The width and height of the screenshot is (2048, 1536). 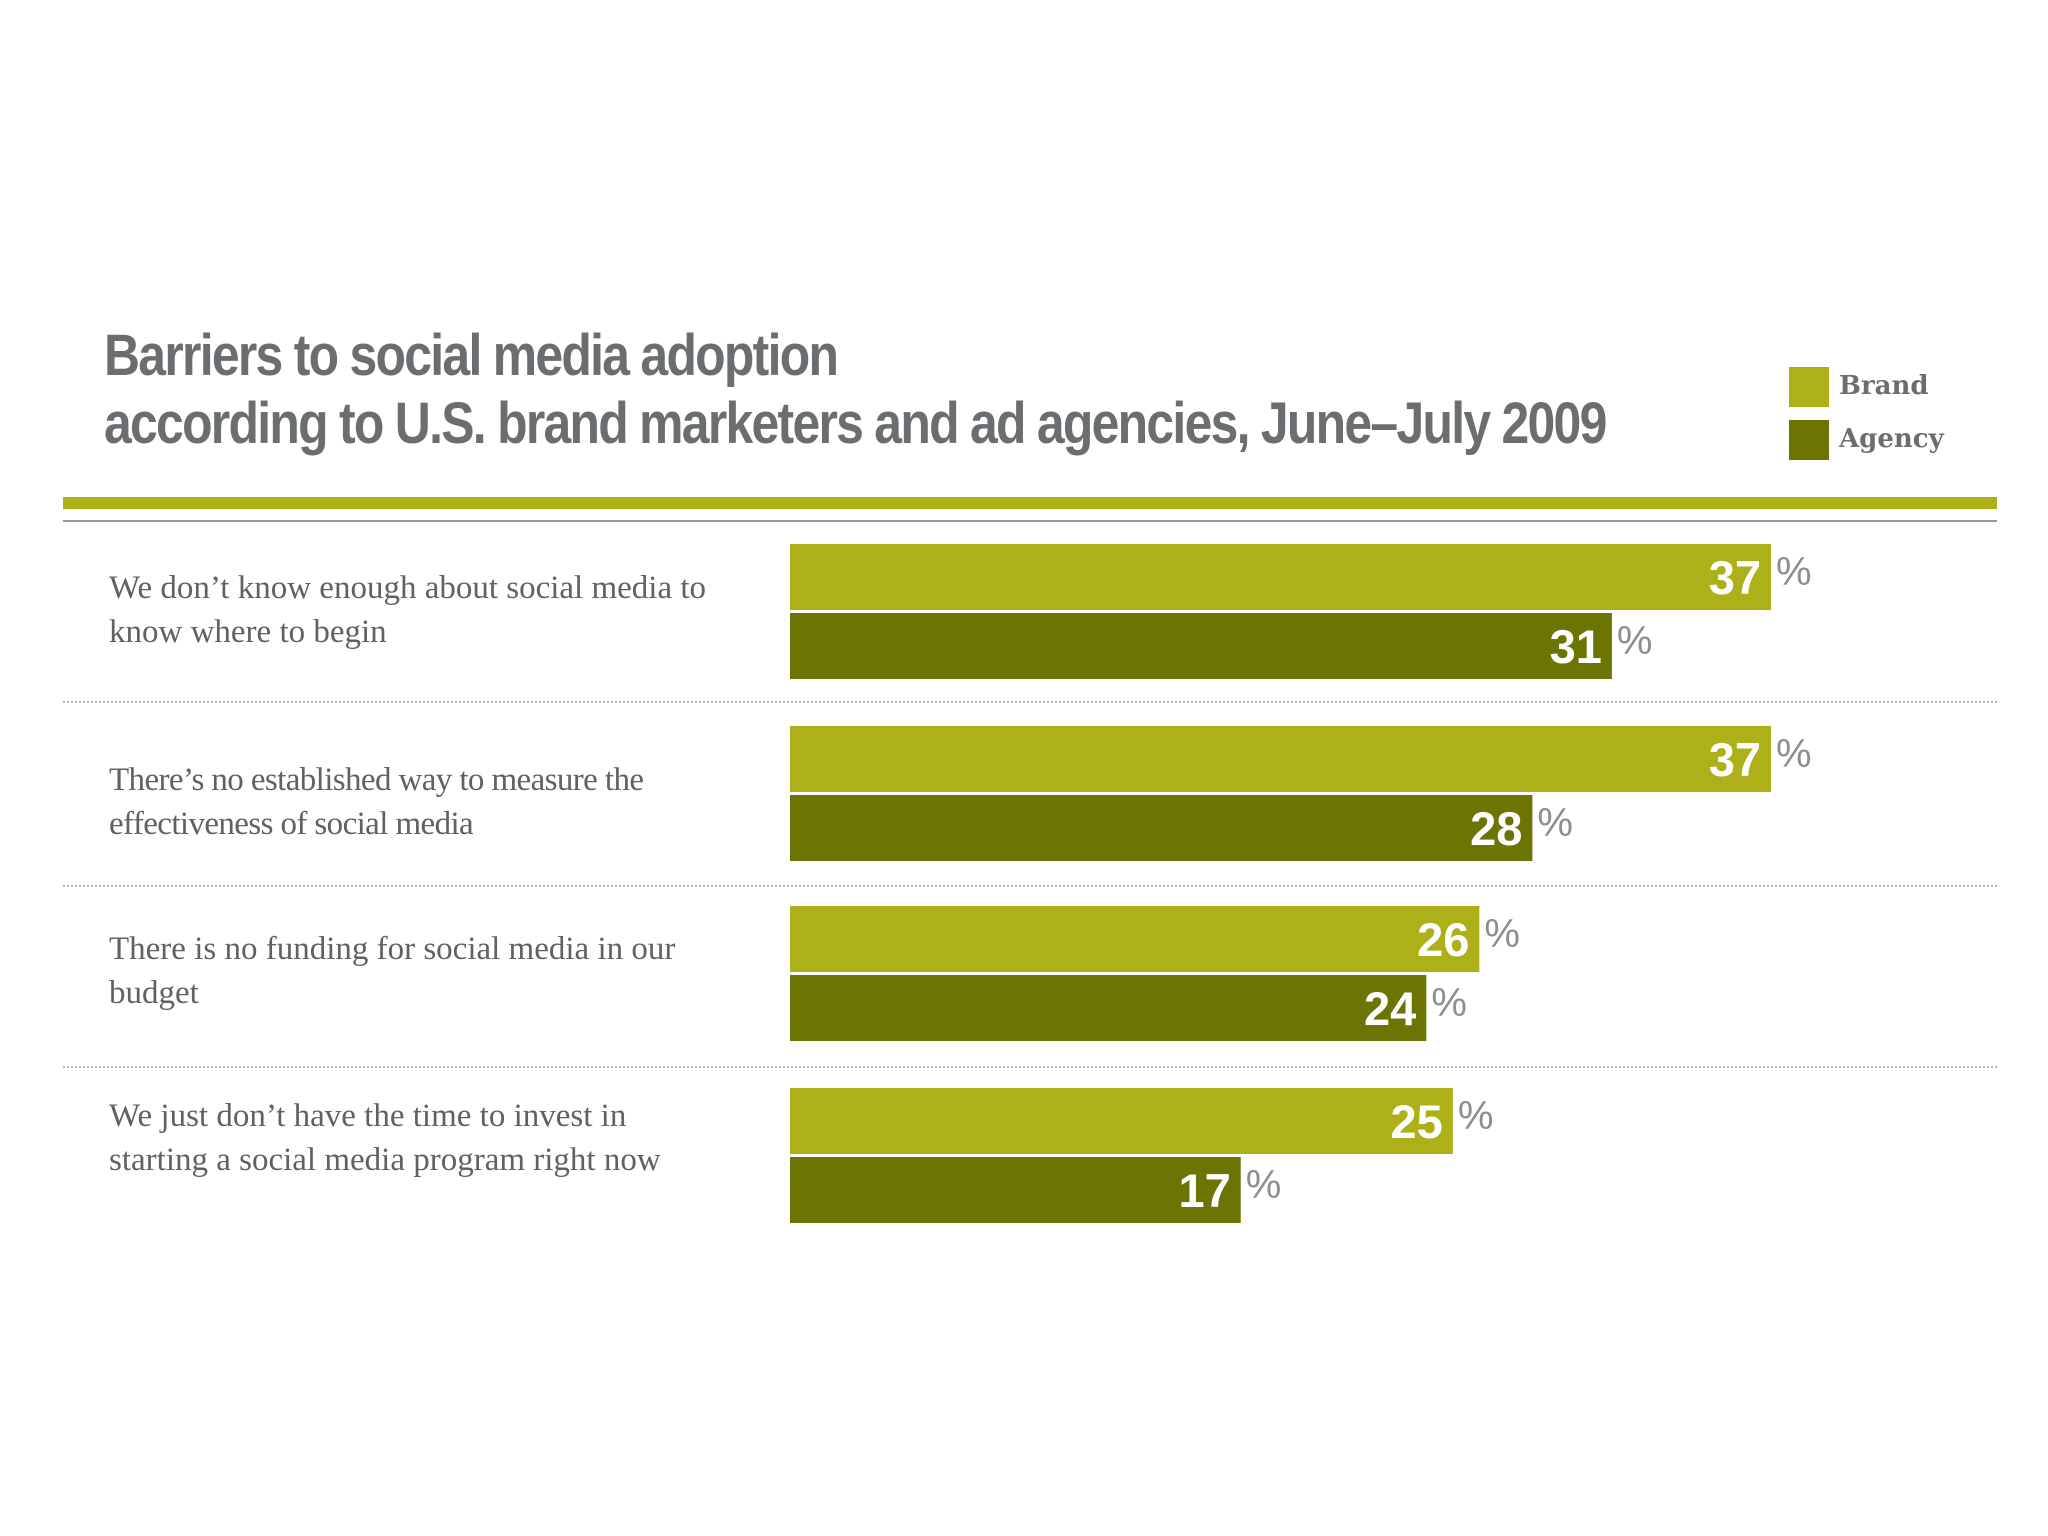 I want to click on header-rule-thick, so click(x=1030, y=503).